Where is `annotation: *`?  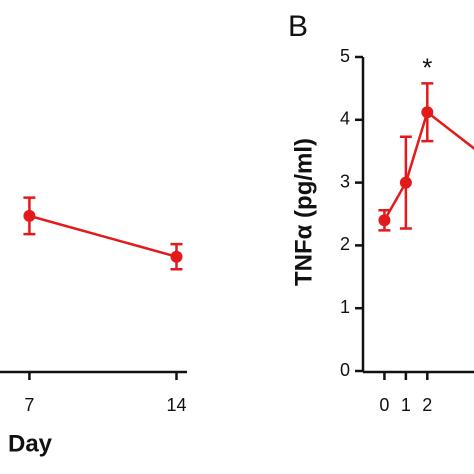 annotation: * is located at coordinates (427, 67).